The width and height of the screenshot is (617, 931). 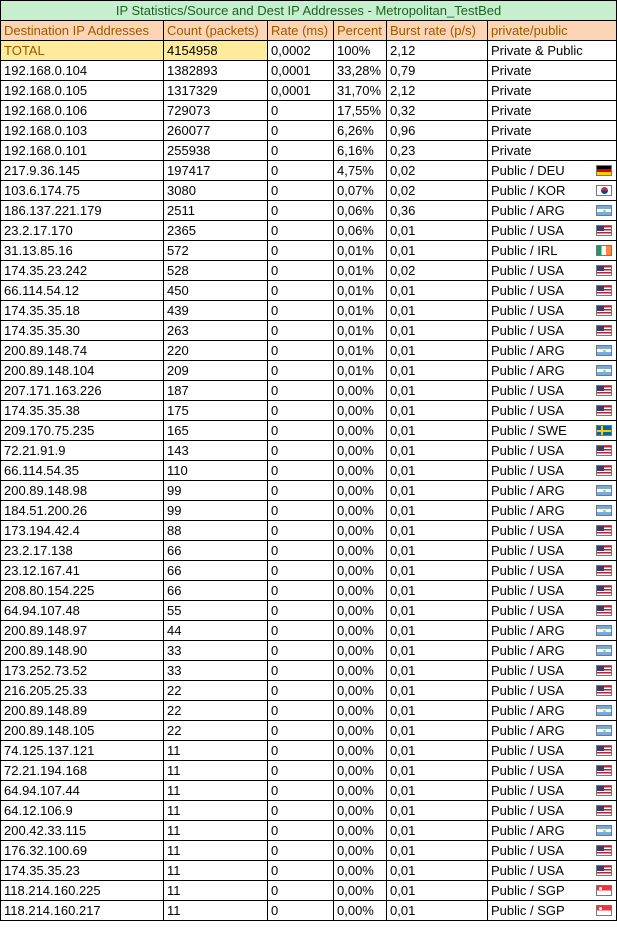 I want to click on total-percent-cell: 100%, so click(x=360, y=50).